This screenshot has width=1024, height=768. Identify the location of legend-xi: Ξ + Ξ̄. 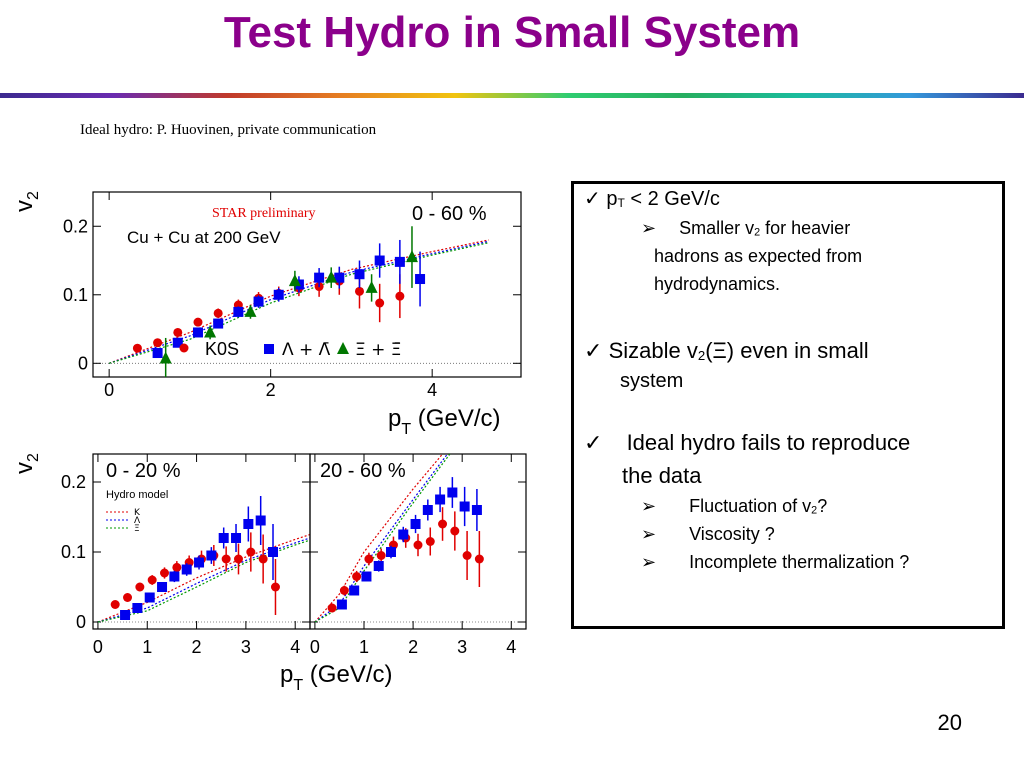
(378, 350).